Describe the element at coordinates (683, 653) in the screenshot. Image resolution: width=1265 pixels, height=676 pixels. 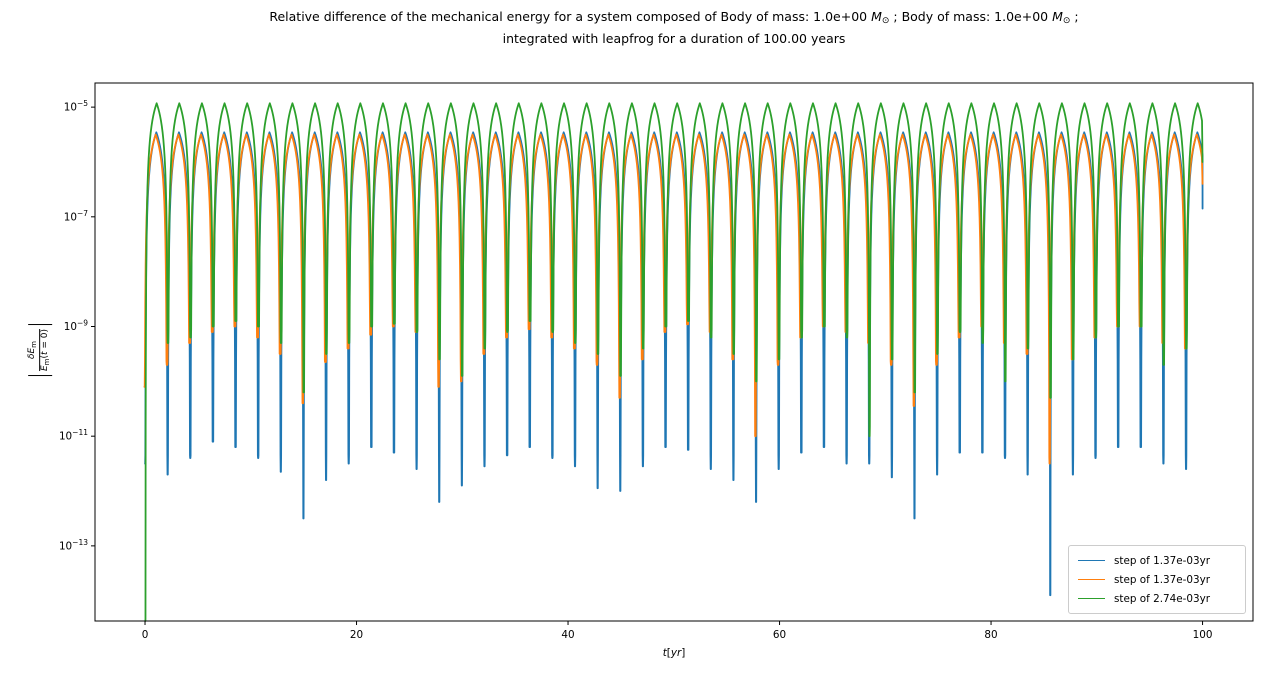
I see `text-part: ]` at that location.